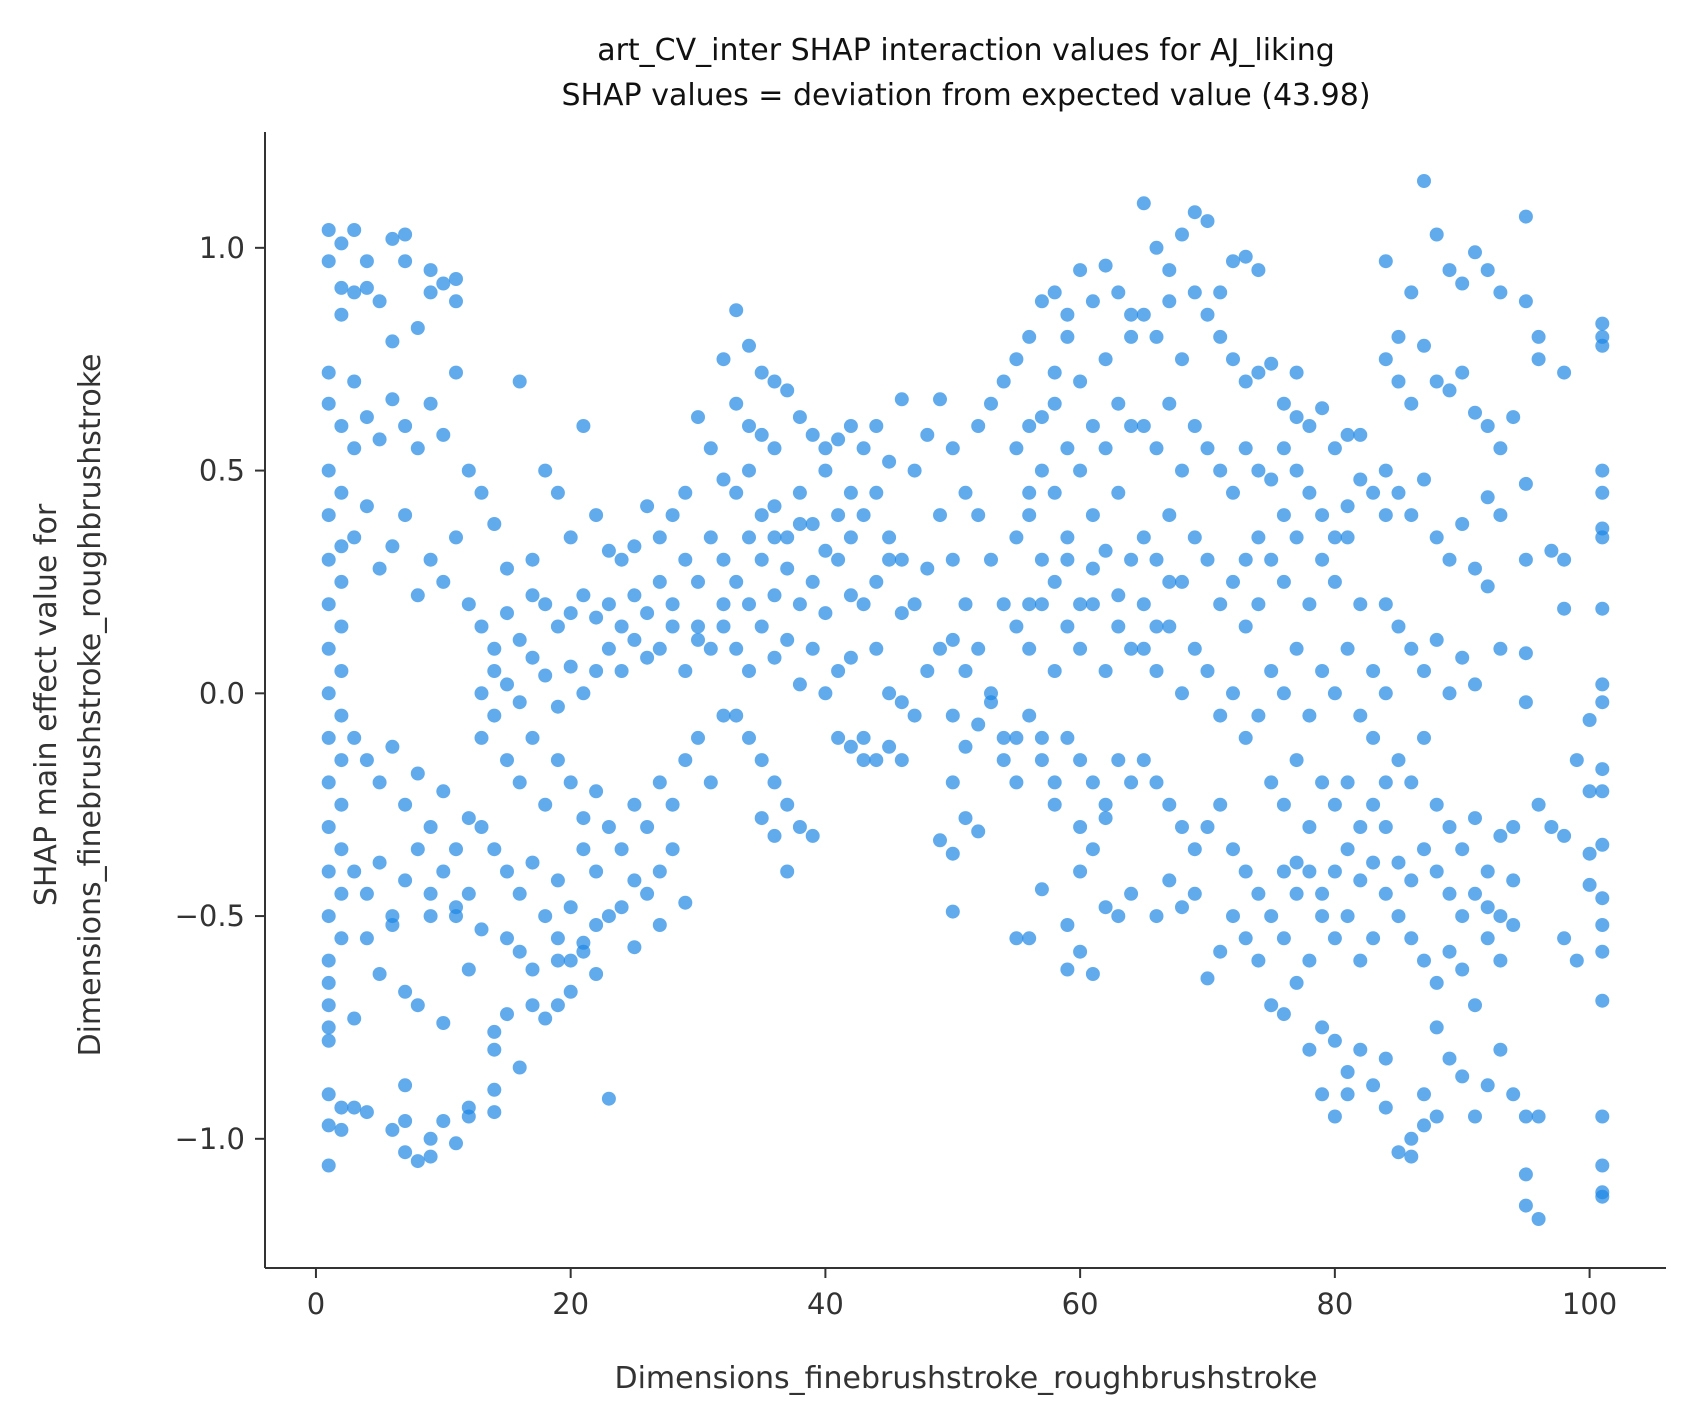 The width and height of the screenshot is (1689, 1422). I want to click on x-tick-label: 0, so click(316, 1304).